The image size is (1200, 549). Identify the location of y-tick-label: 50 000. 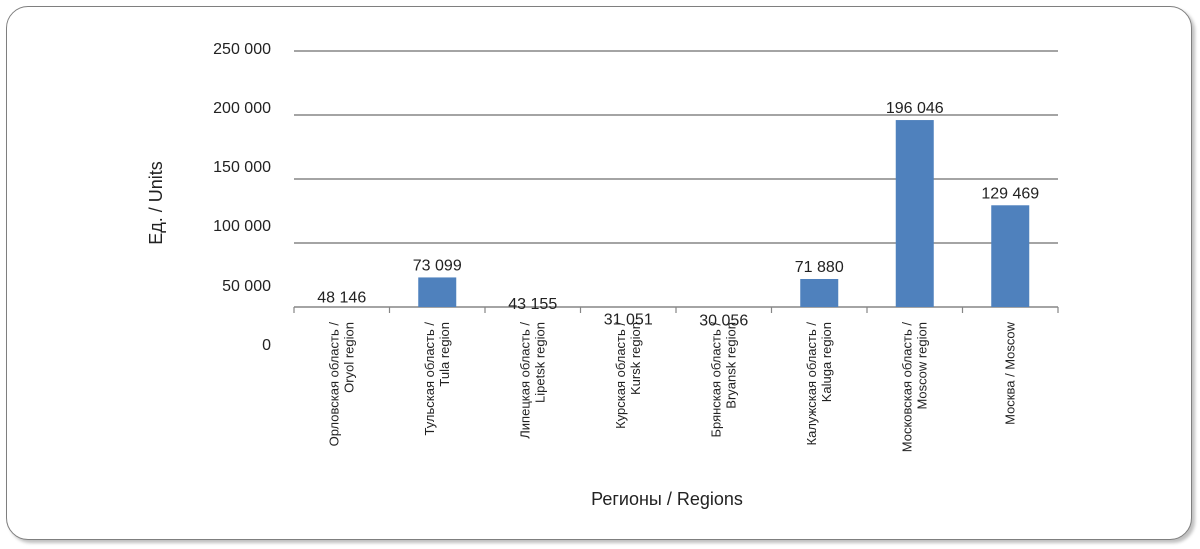
(246, 286).